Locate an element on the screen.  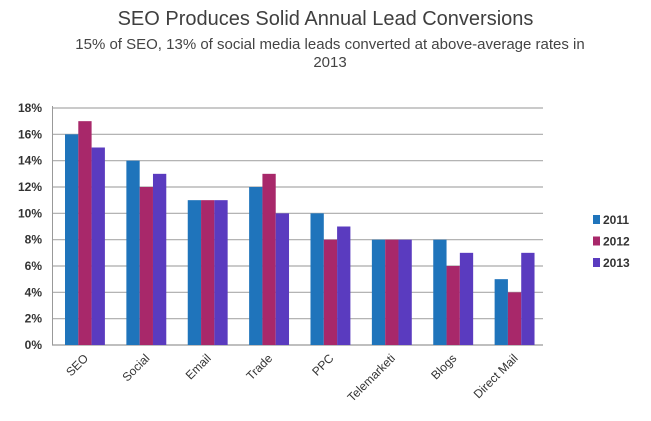
y-tick-label: 0% is located at coordinates (34, 345).